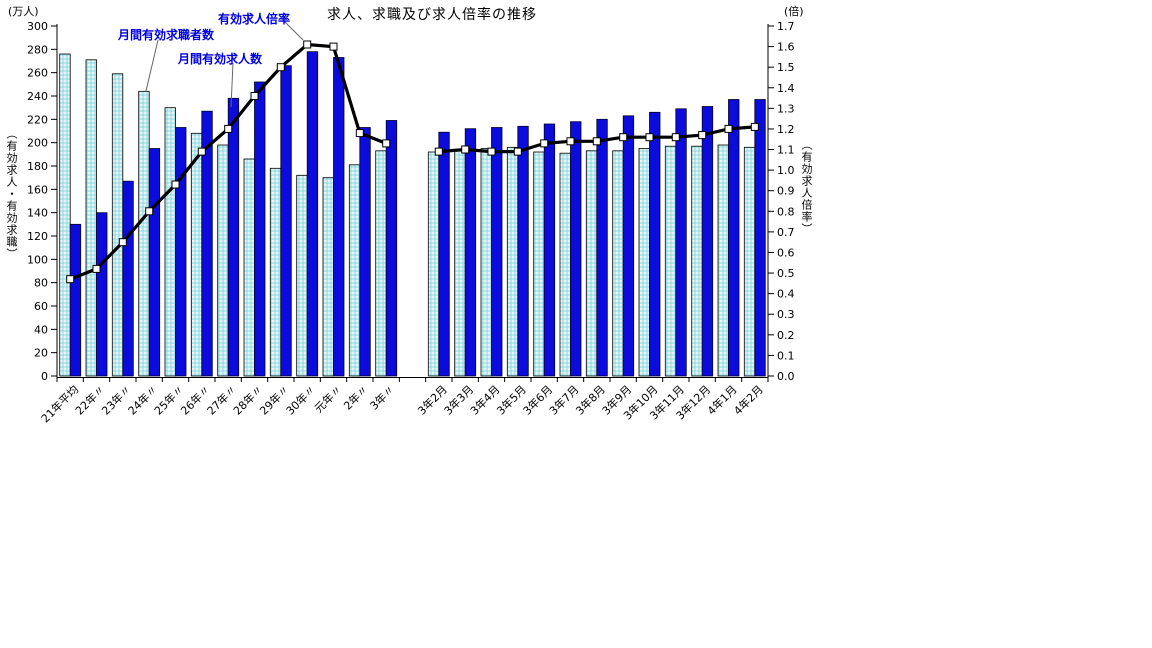 The width and height of the screenshot is (1152, 648). What do you see at coordinates (381, 263) in the screenshot?
I see `bar-seekers-3年〃` at bounding box center [381, 263].